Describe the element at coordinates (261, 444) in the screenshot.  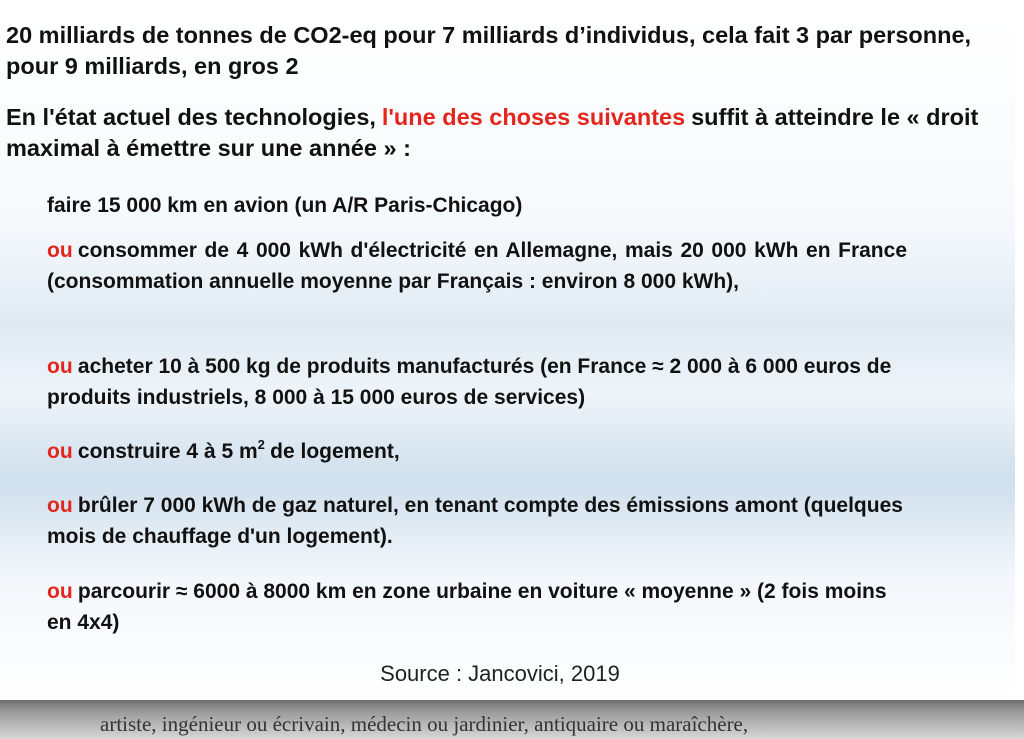
I see `item-superscript: 2` at that location.